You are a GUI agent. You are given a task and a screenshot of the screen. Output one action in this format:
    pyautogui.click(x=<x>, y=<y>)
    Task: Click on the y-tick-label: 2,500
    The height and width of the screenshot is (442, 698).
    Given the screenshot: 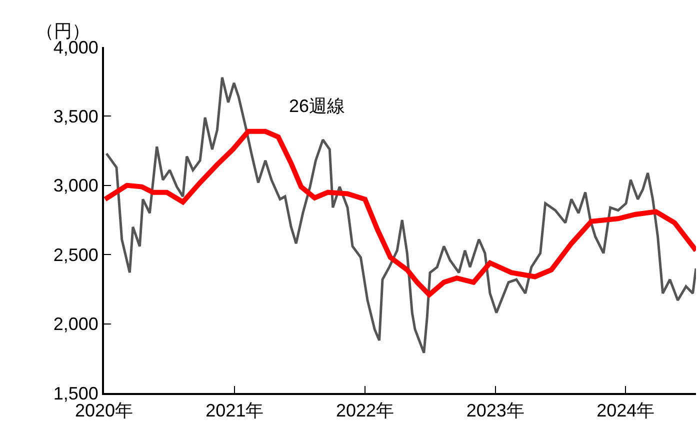 What is the action you would take?
    pyautogui.click(x=75, y=254)
    